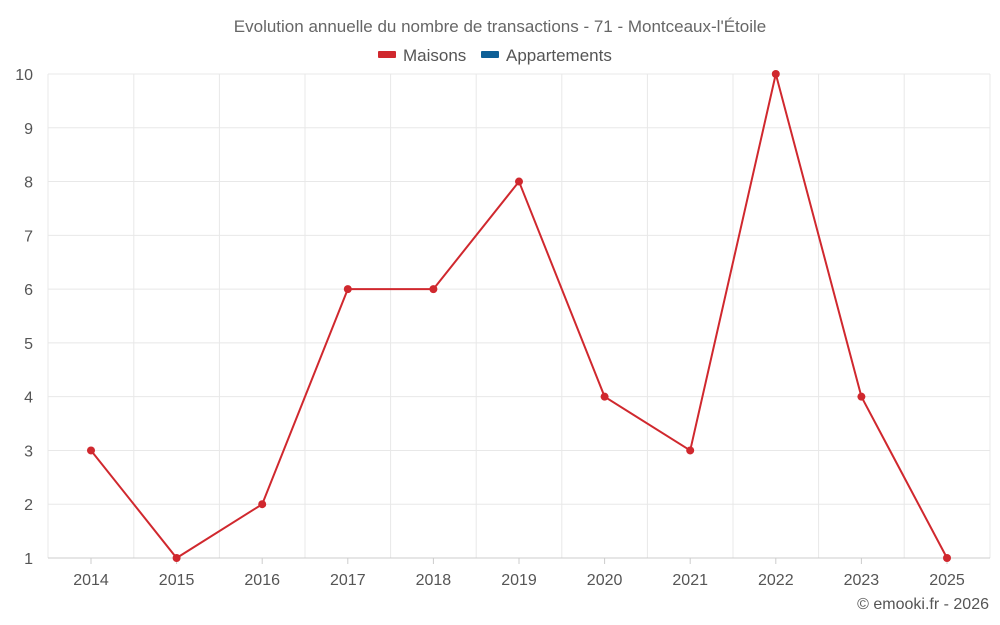 This screenshot has width=1000, height=625. I want to click on y-tick-label: 8, so click(28, 183).